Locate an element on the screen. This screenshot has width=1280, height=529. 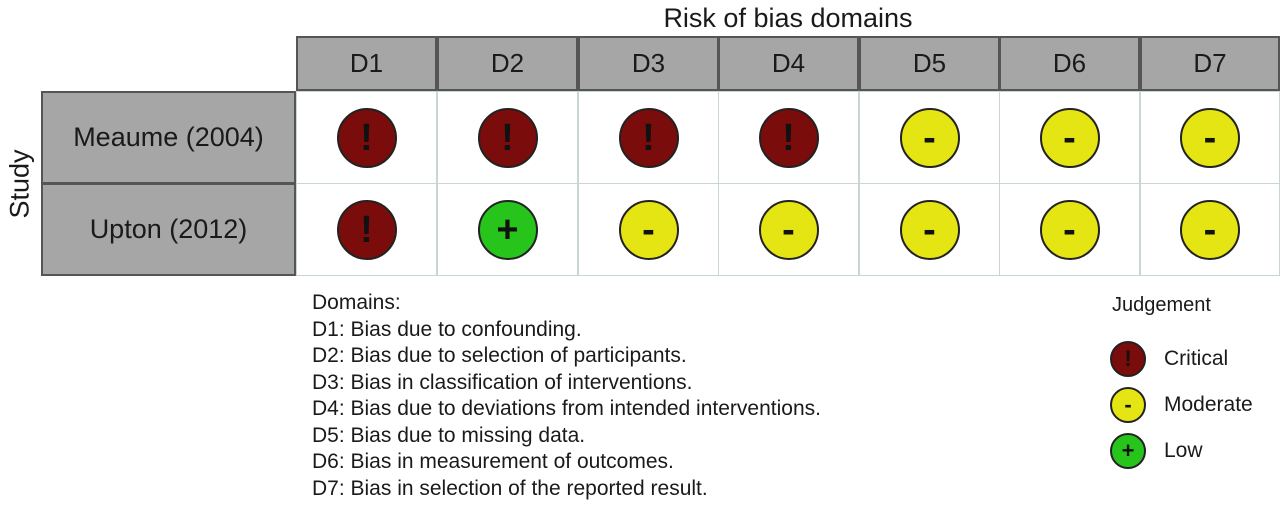
legend-item-low: + Low is located at coordinates (1195, 451).